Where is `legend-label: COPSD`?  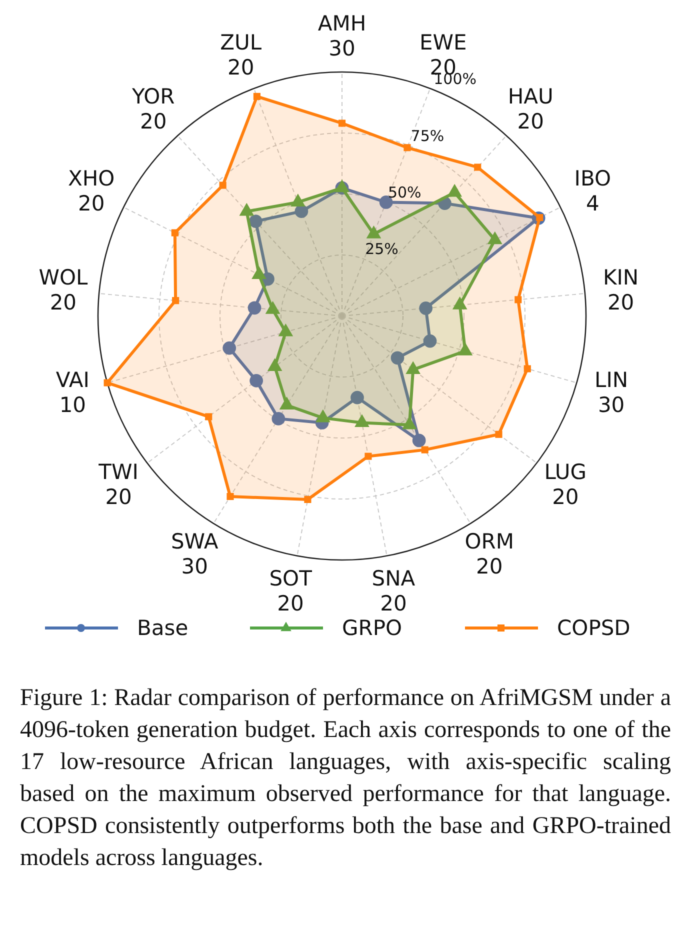
legend-label: COPSD is located at coordinates (593, 628).